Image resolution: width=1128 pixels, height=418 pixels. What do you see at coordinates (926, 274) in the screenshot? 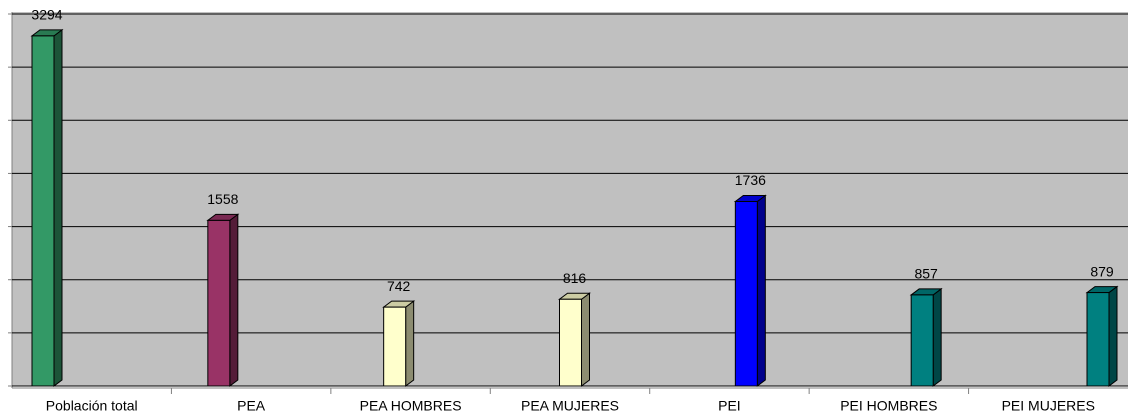
I see `value-label: 857` at bounding box center [926, 274].